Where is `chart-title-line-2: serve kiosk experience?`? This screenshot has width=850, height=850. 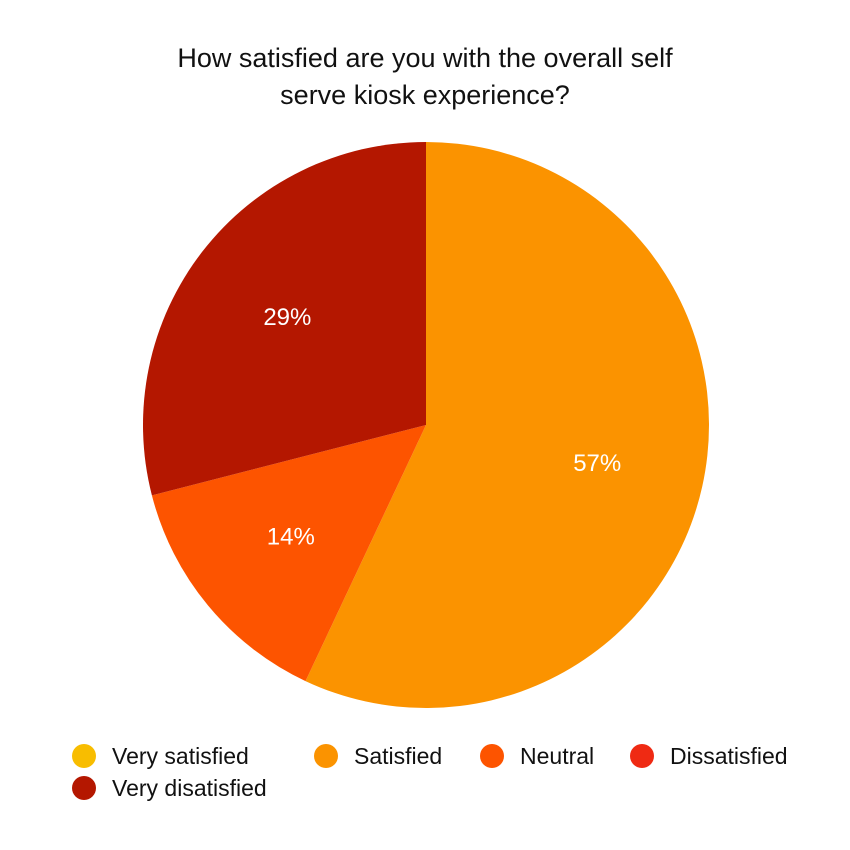 chart-title-line-2: serve kiosk experience? is located at coordinates (425, 95).